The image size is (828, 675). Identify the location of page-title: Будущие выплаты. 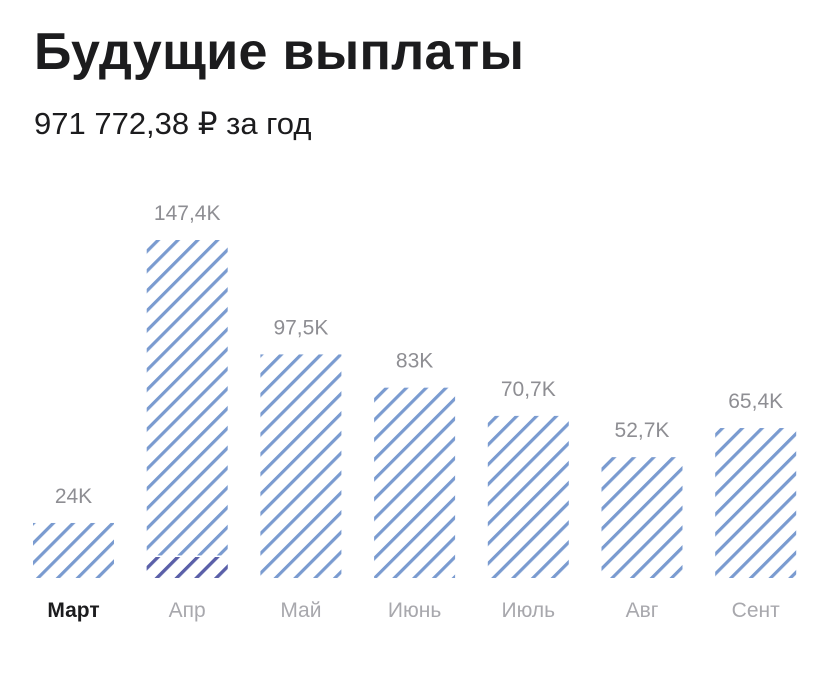
(279, 52).